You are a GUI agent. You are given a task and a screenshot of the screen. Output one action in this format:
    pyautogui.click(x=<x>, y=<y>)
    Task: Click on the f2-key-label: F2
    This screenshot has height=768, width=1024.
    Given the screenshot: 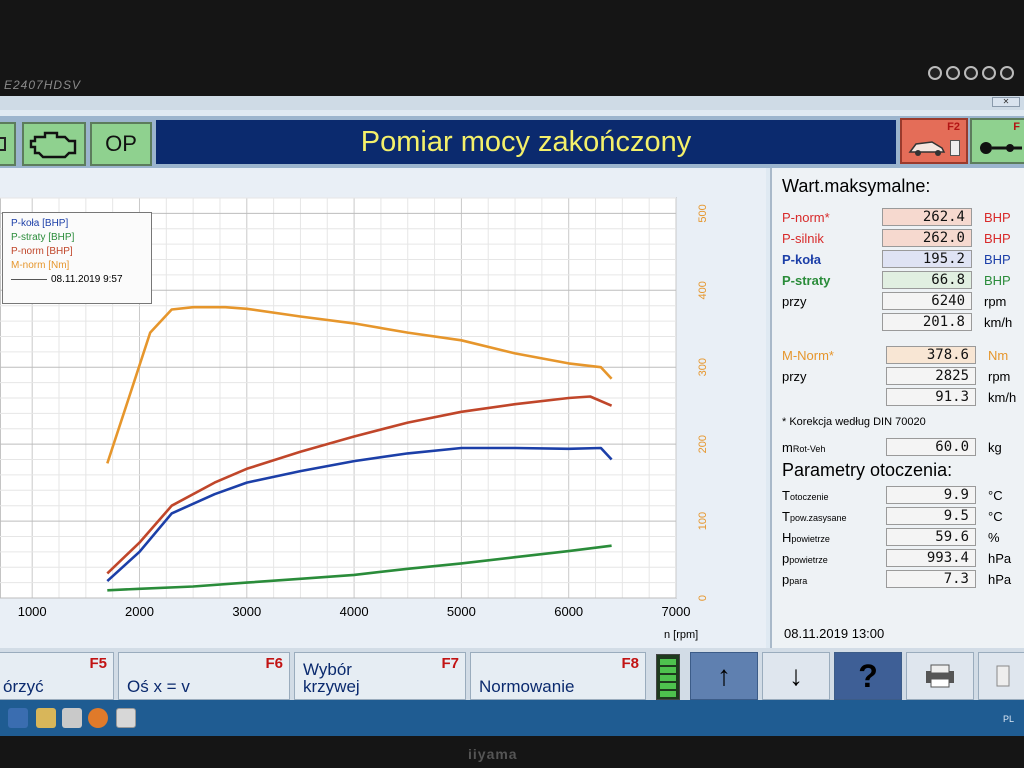 What is the action you would take?
    pyautogui.click(x=953, y=127)
    